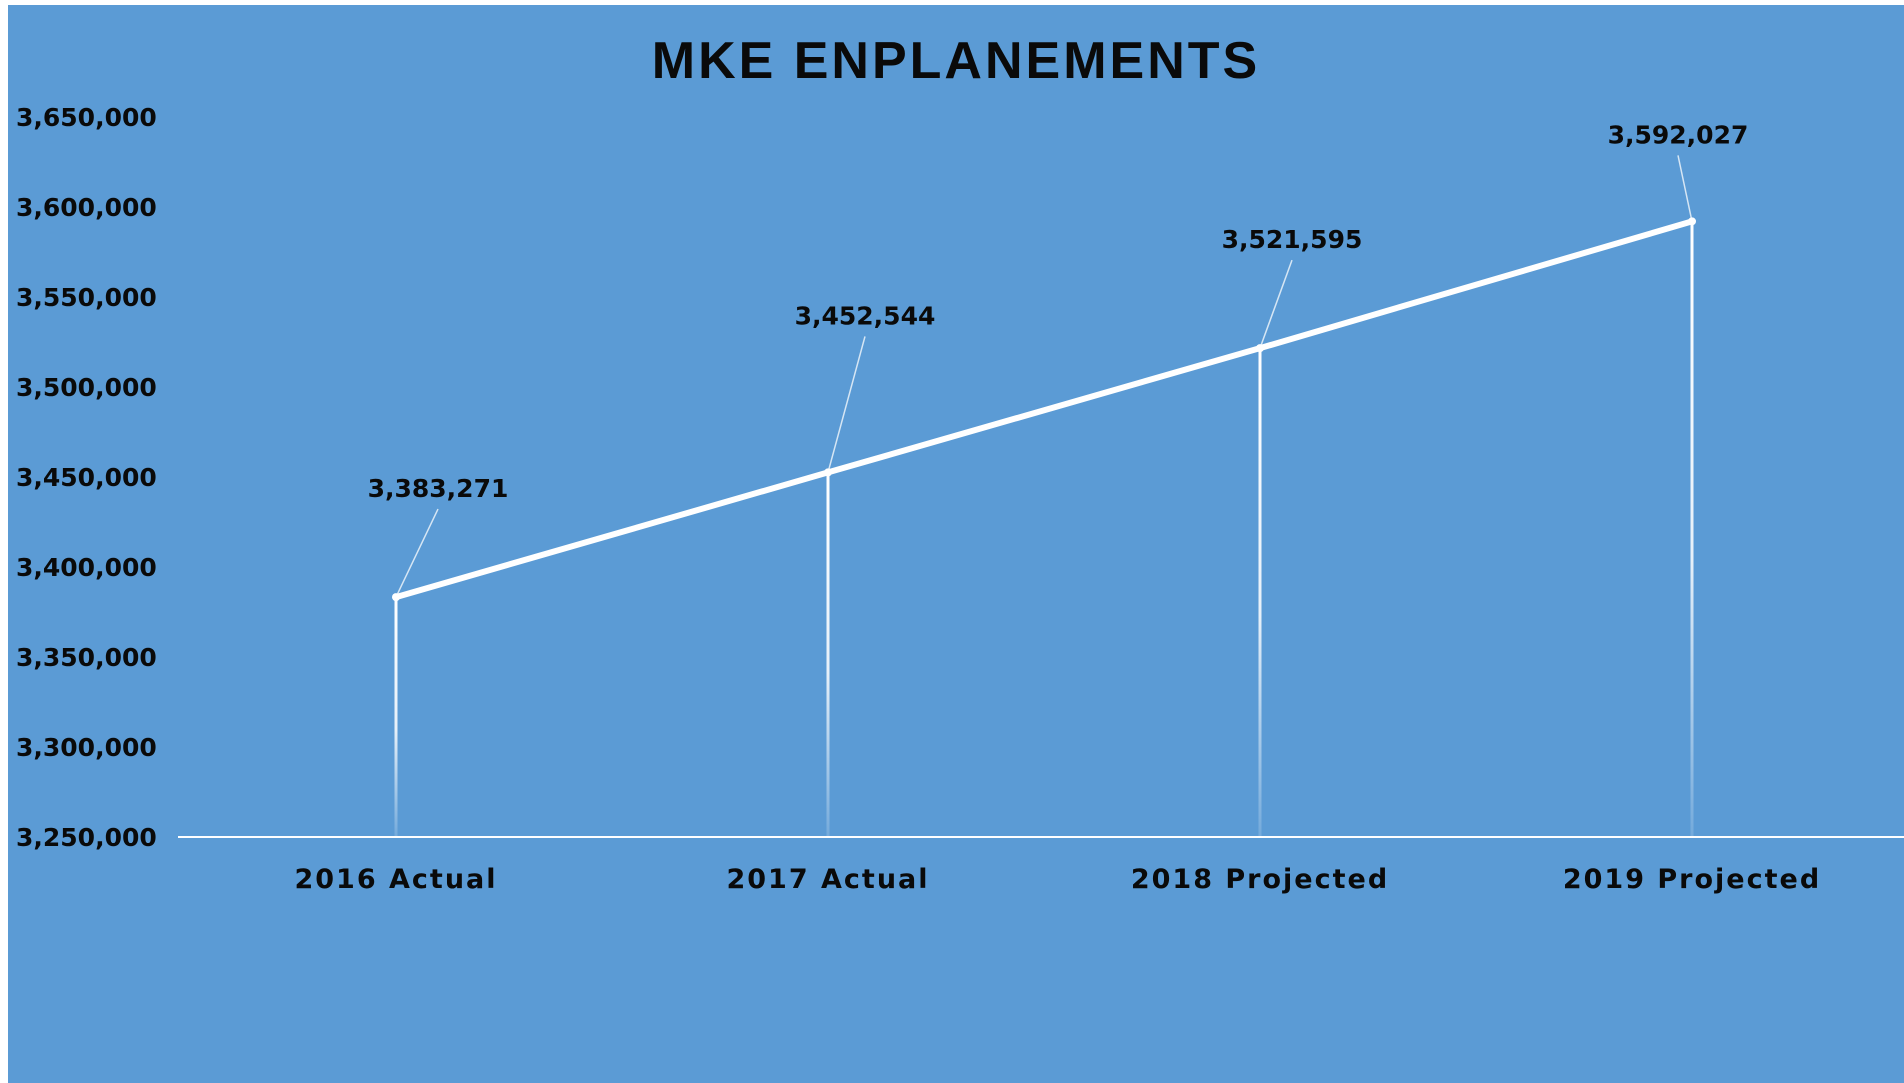 This screenshot has height=1083, width=1904. What do you see at coordinates (1678, 134) in the screenshot?
I see `data-label: 3,592,027` at bounding box center [1678, 134].